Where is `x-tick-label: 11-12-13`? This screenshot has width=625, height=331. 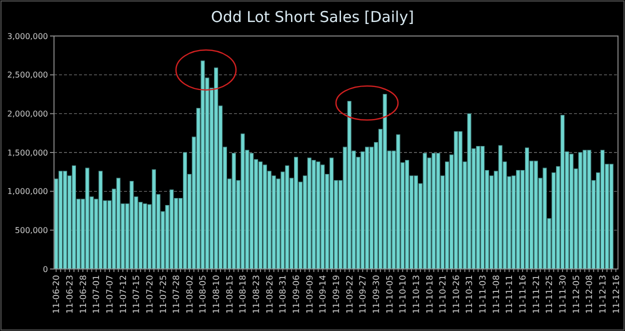 x-tick-label: 11-12-13 is located at coordinates (603, 294).